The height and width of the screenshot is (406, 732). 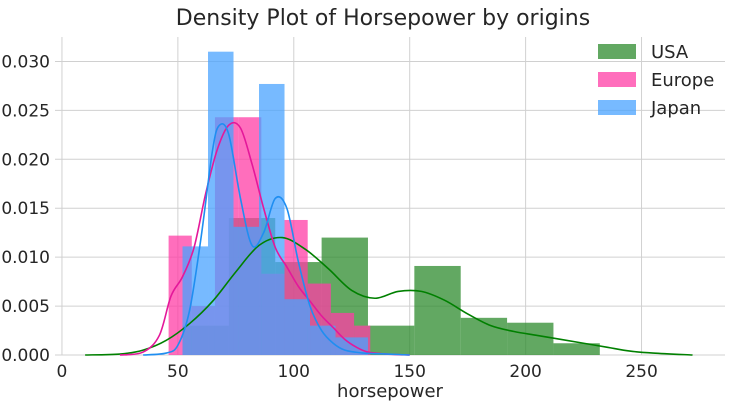 I want to click on legend: USA Europe Japan, so click(x=656, y=80).